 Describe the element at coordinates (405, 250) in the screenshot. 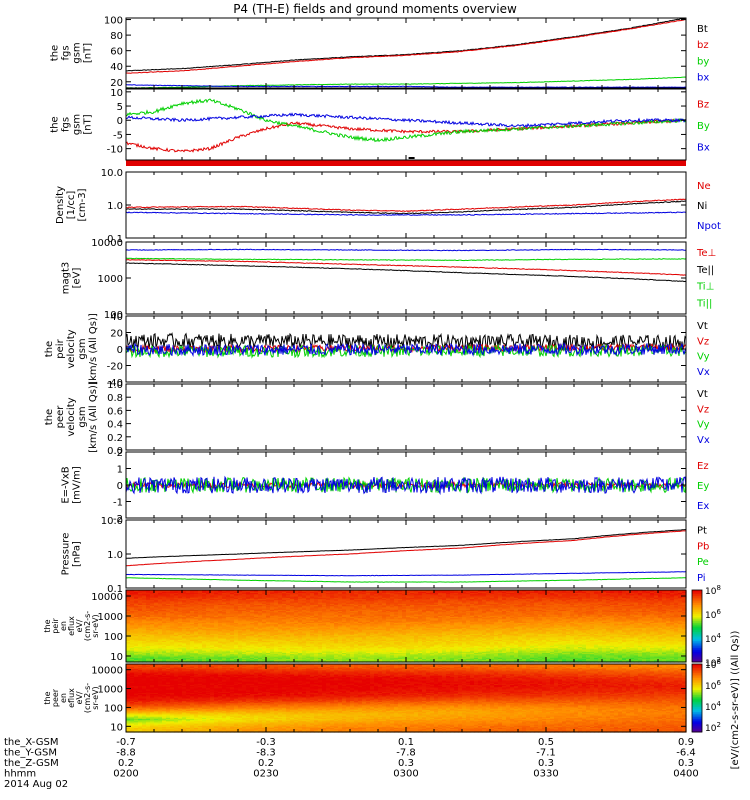

I see `series-line-Ti⊥` at that location.